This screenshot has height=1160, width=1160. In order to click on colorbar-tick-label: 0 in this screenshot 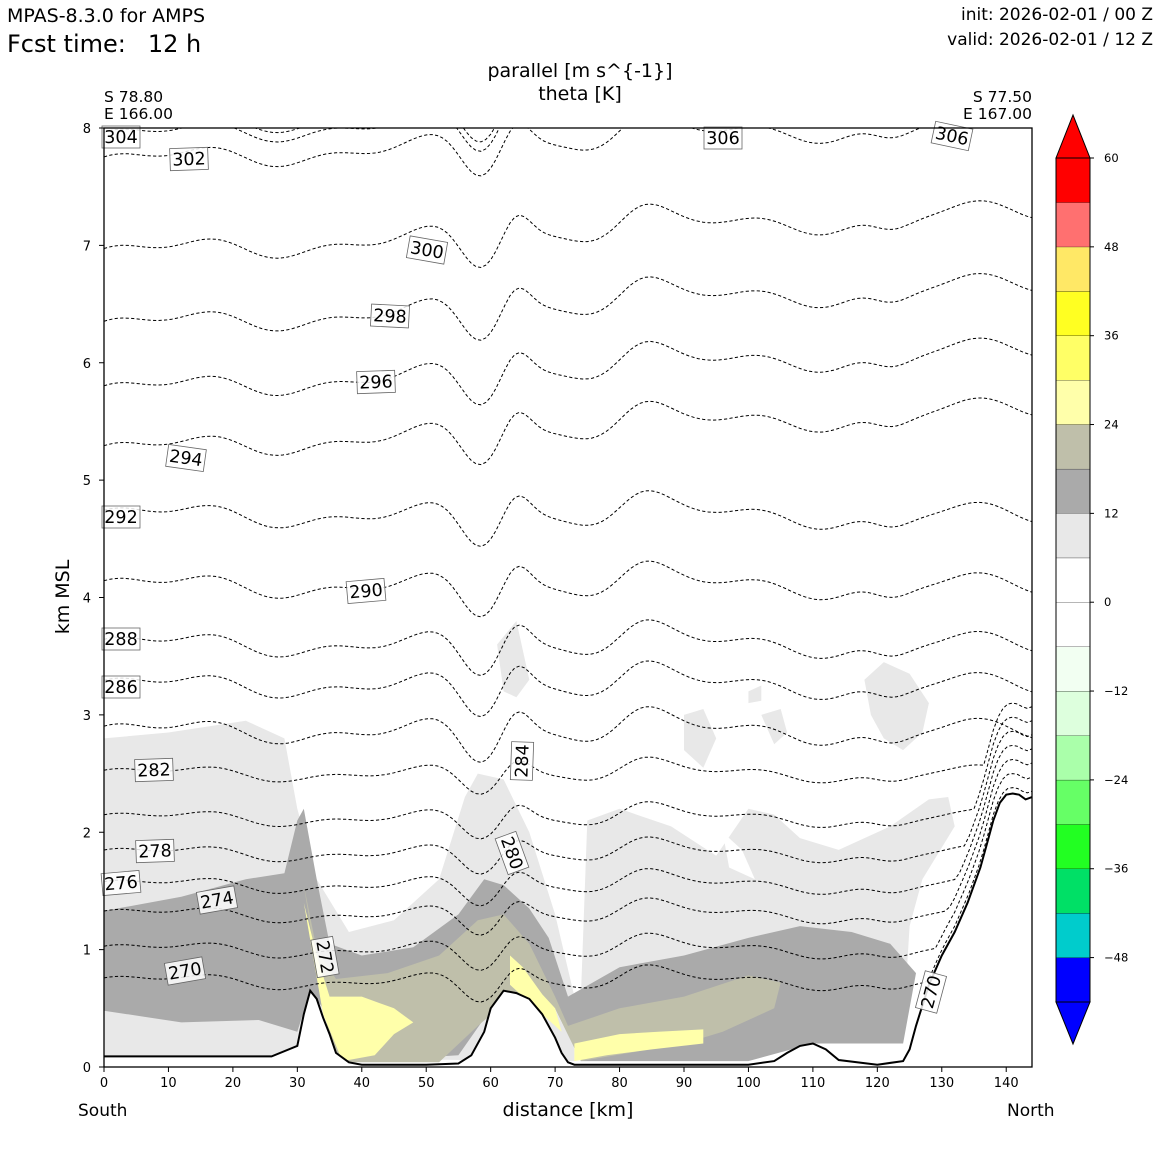, I will do `click(1107, 602)`.